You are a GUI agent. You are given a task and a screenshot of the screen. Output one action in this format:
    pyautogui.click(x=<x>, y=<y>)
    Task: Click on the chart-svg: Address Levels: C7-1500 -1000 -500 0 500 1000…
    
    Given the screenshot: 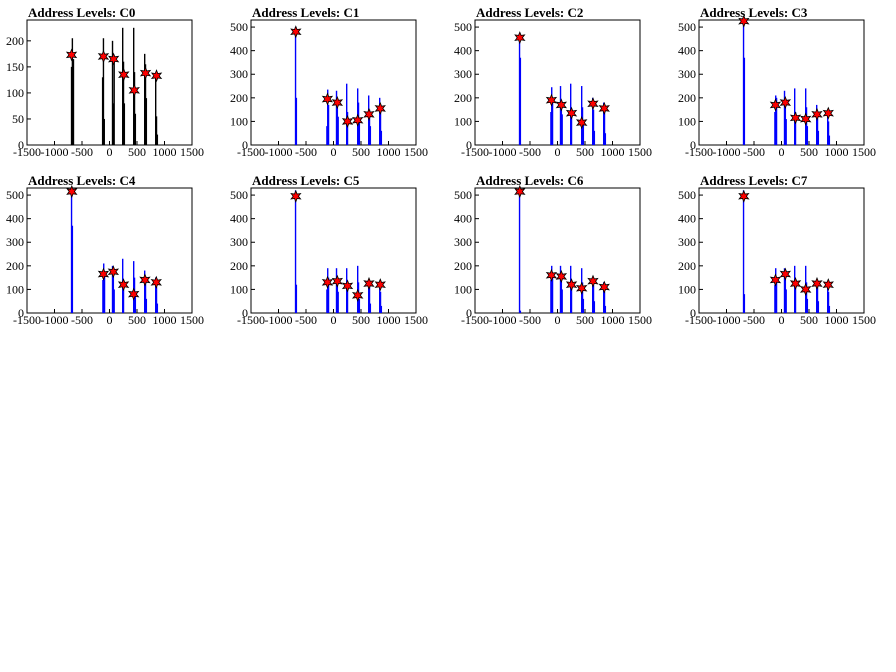 What is the action you would take?
    pyautogui.click(x=777, y=250)
    